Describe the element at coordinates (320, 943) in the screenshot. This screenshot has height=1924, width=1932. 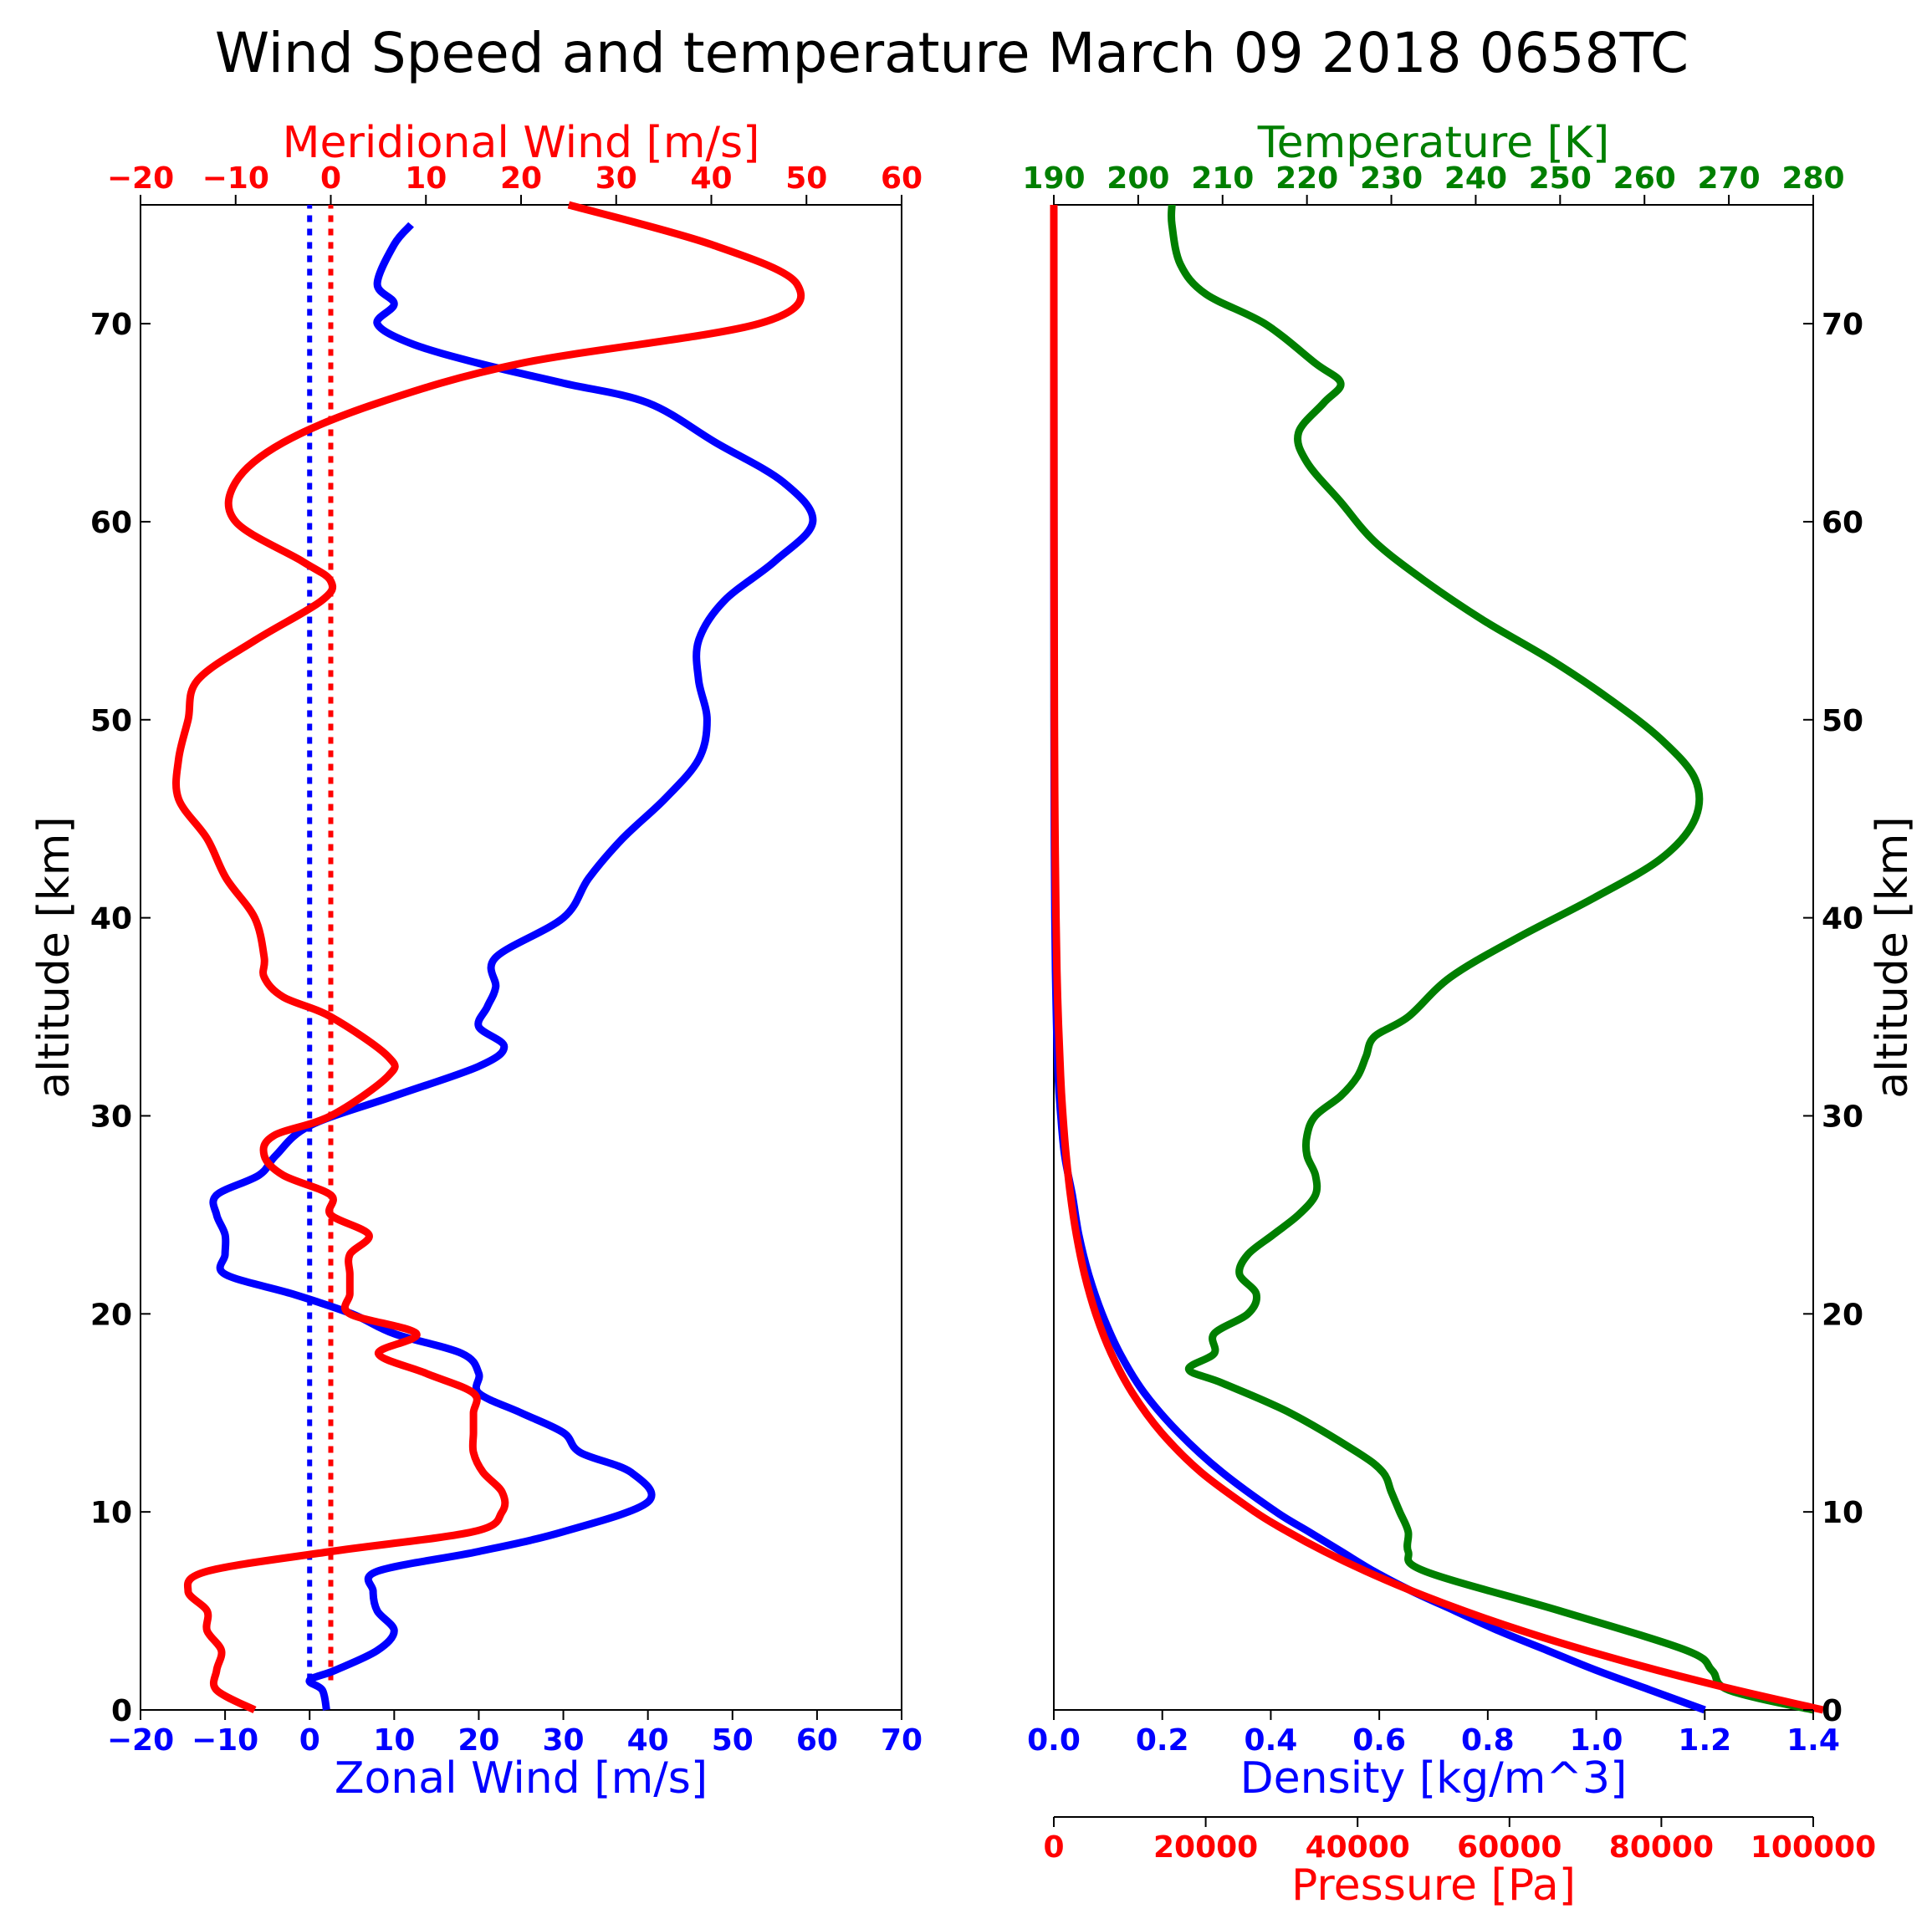
I see `left-zero-lines` at that location.